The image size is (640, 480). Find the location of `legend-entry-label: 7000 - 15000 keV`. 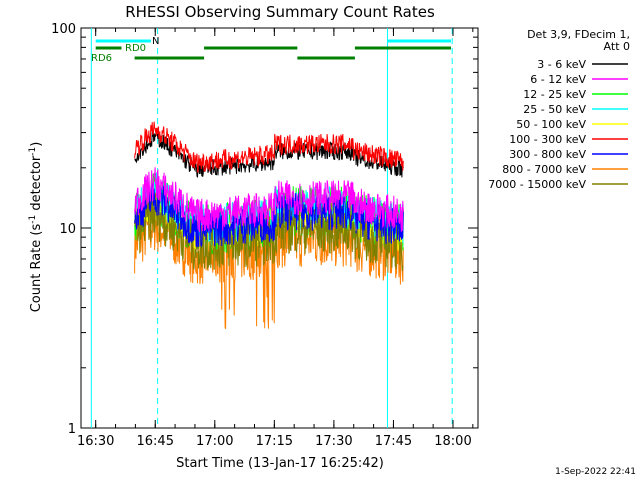

legend-entry-label: 7000 - 15000 keV is located at coordinates (537, 184).